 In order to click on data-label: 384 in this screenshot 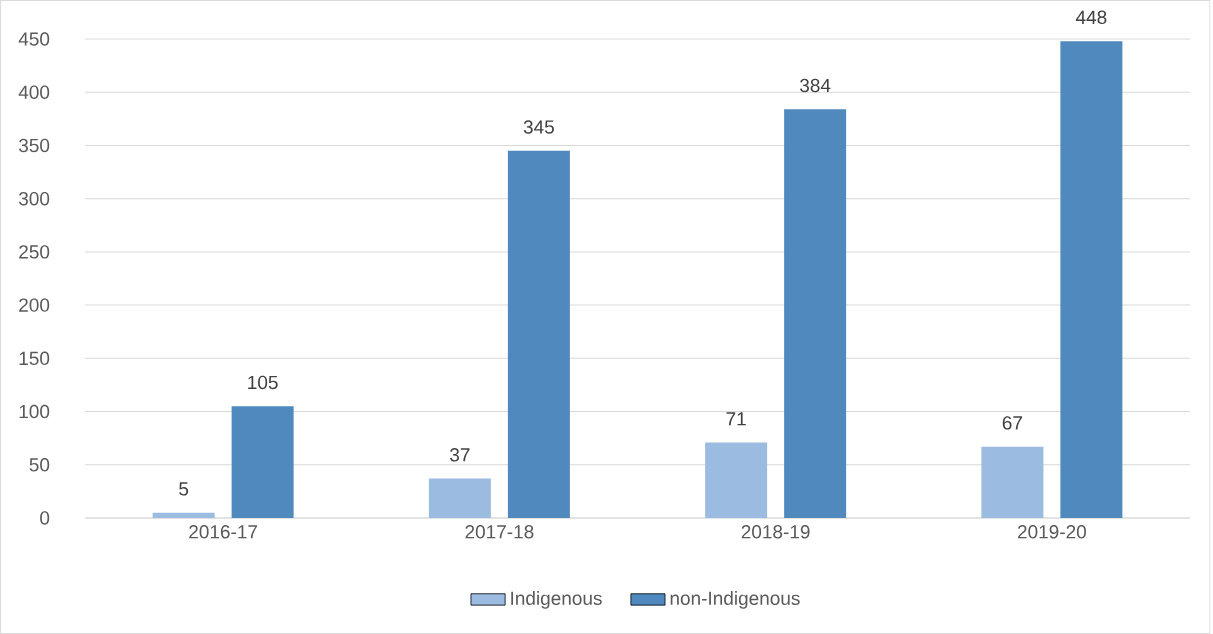, I will do `click(815, 85)`.